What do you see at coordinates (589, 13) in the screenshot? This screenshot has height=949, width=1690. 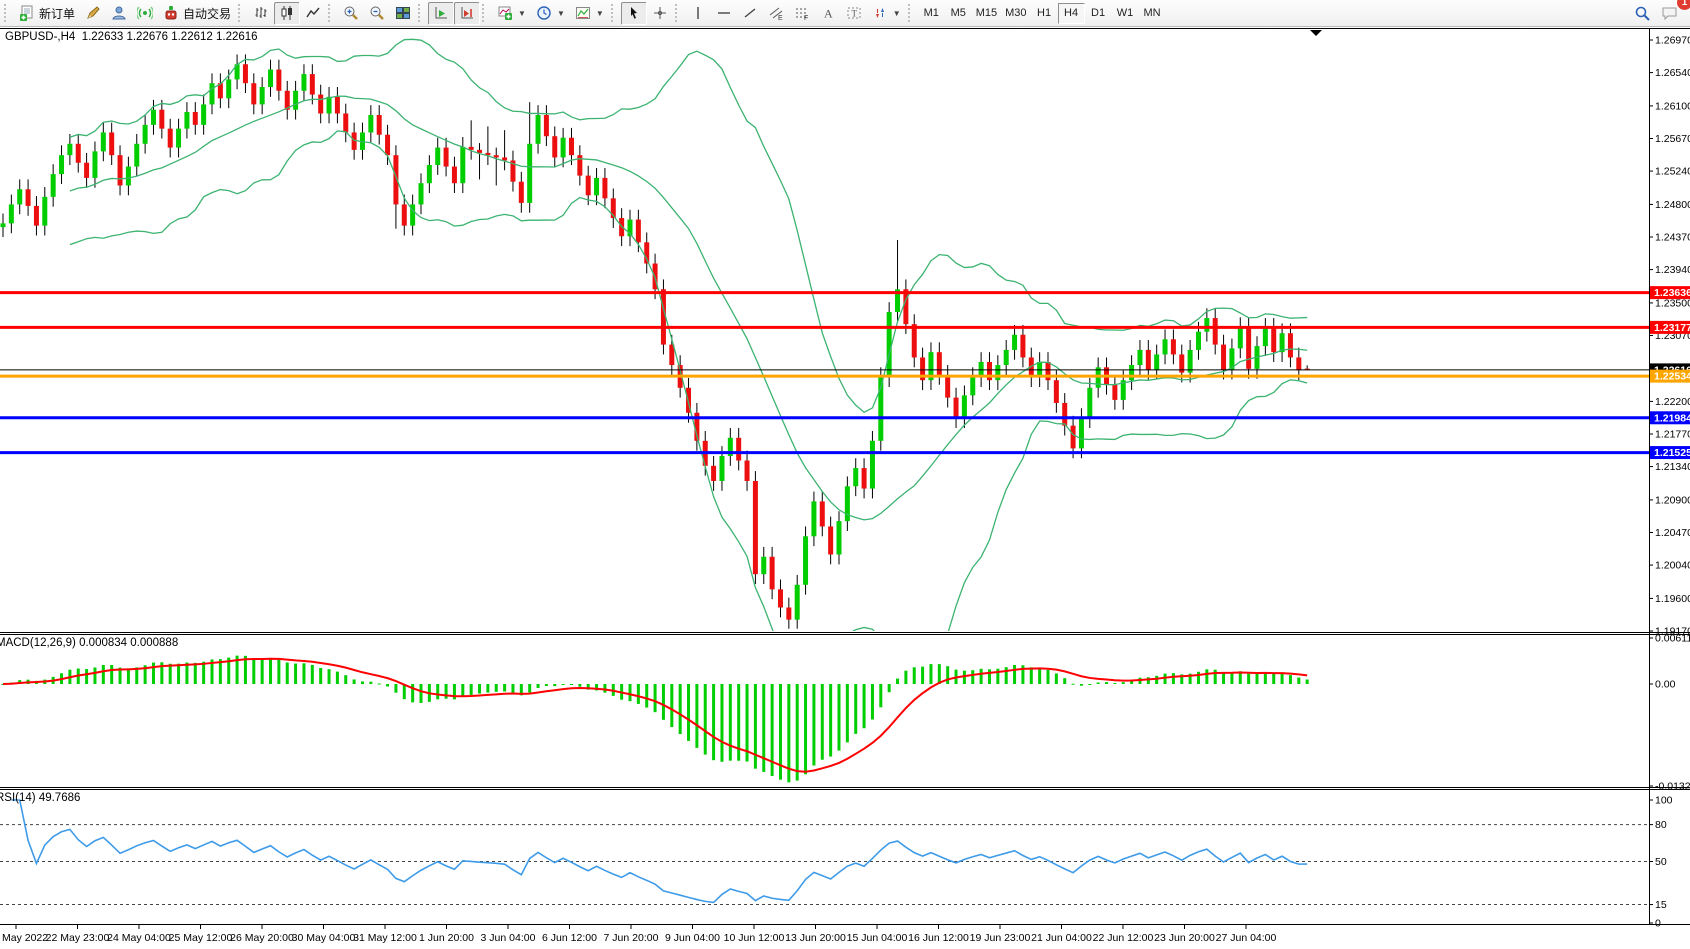 I see `template-button: ▼` at bounding box center [589, 13].